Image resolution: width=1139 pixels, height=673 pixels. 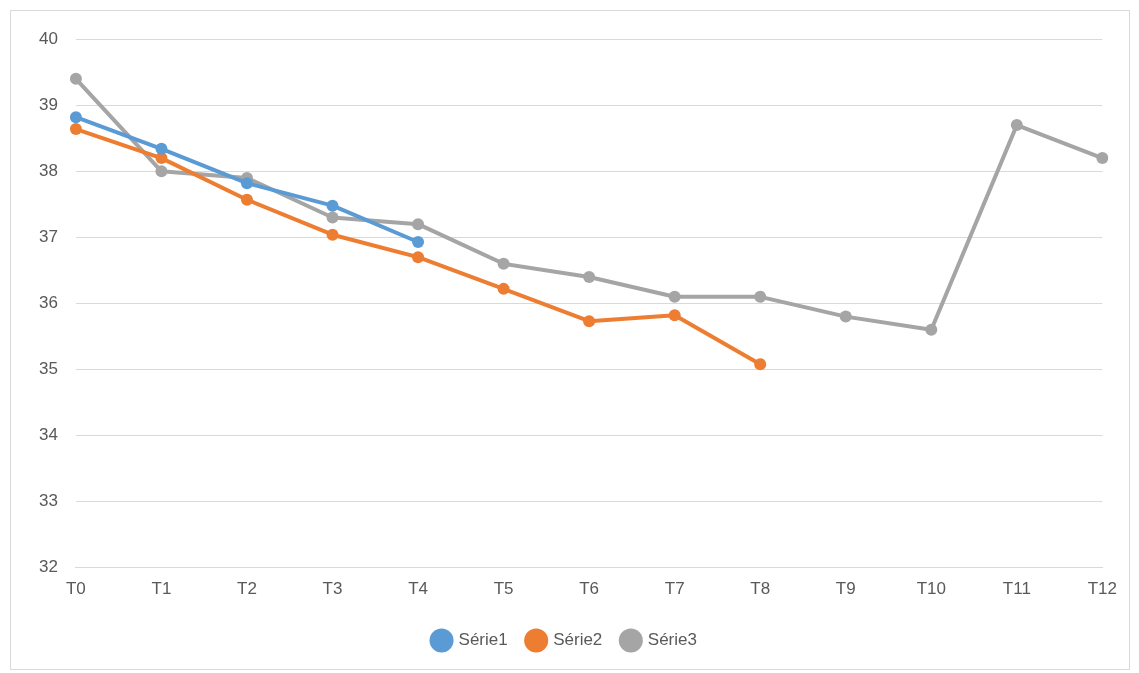 I want to click on y-tick-label: 36, so click(x=48, y=303).